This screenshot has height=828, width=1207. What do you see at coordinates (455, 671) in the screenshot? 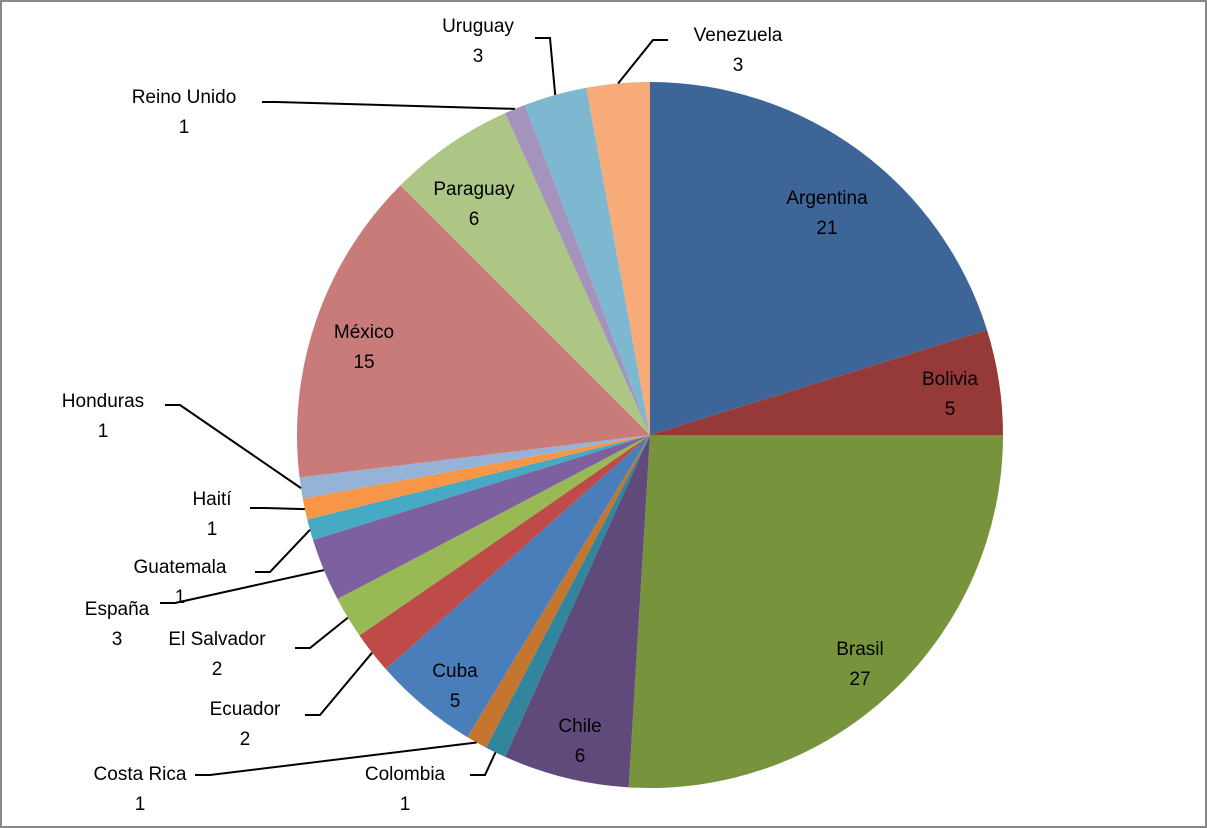
I see `slice-label: Cuba` at bounding box center [455, 671].